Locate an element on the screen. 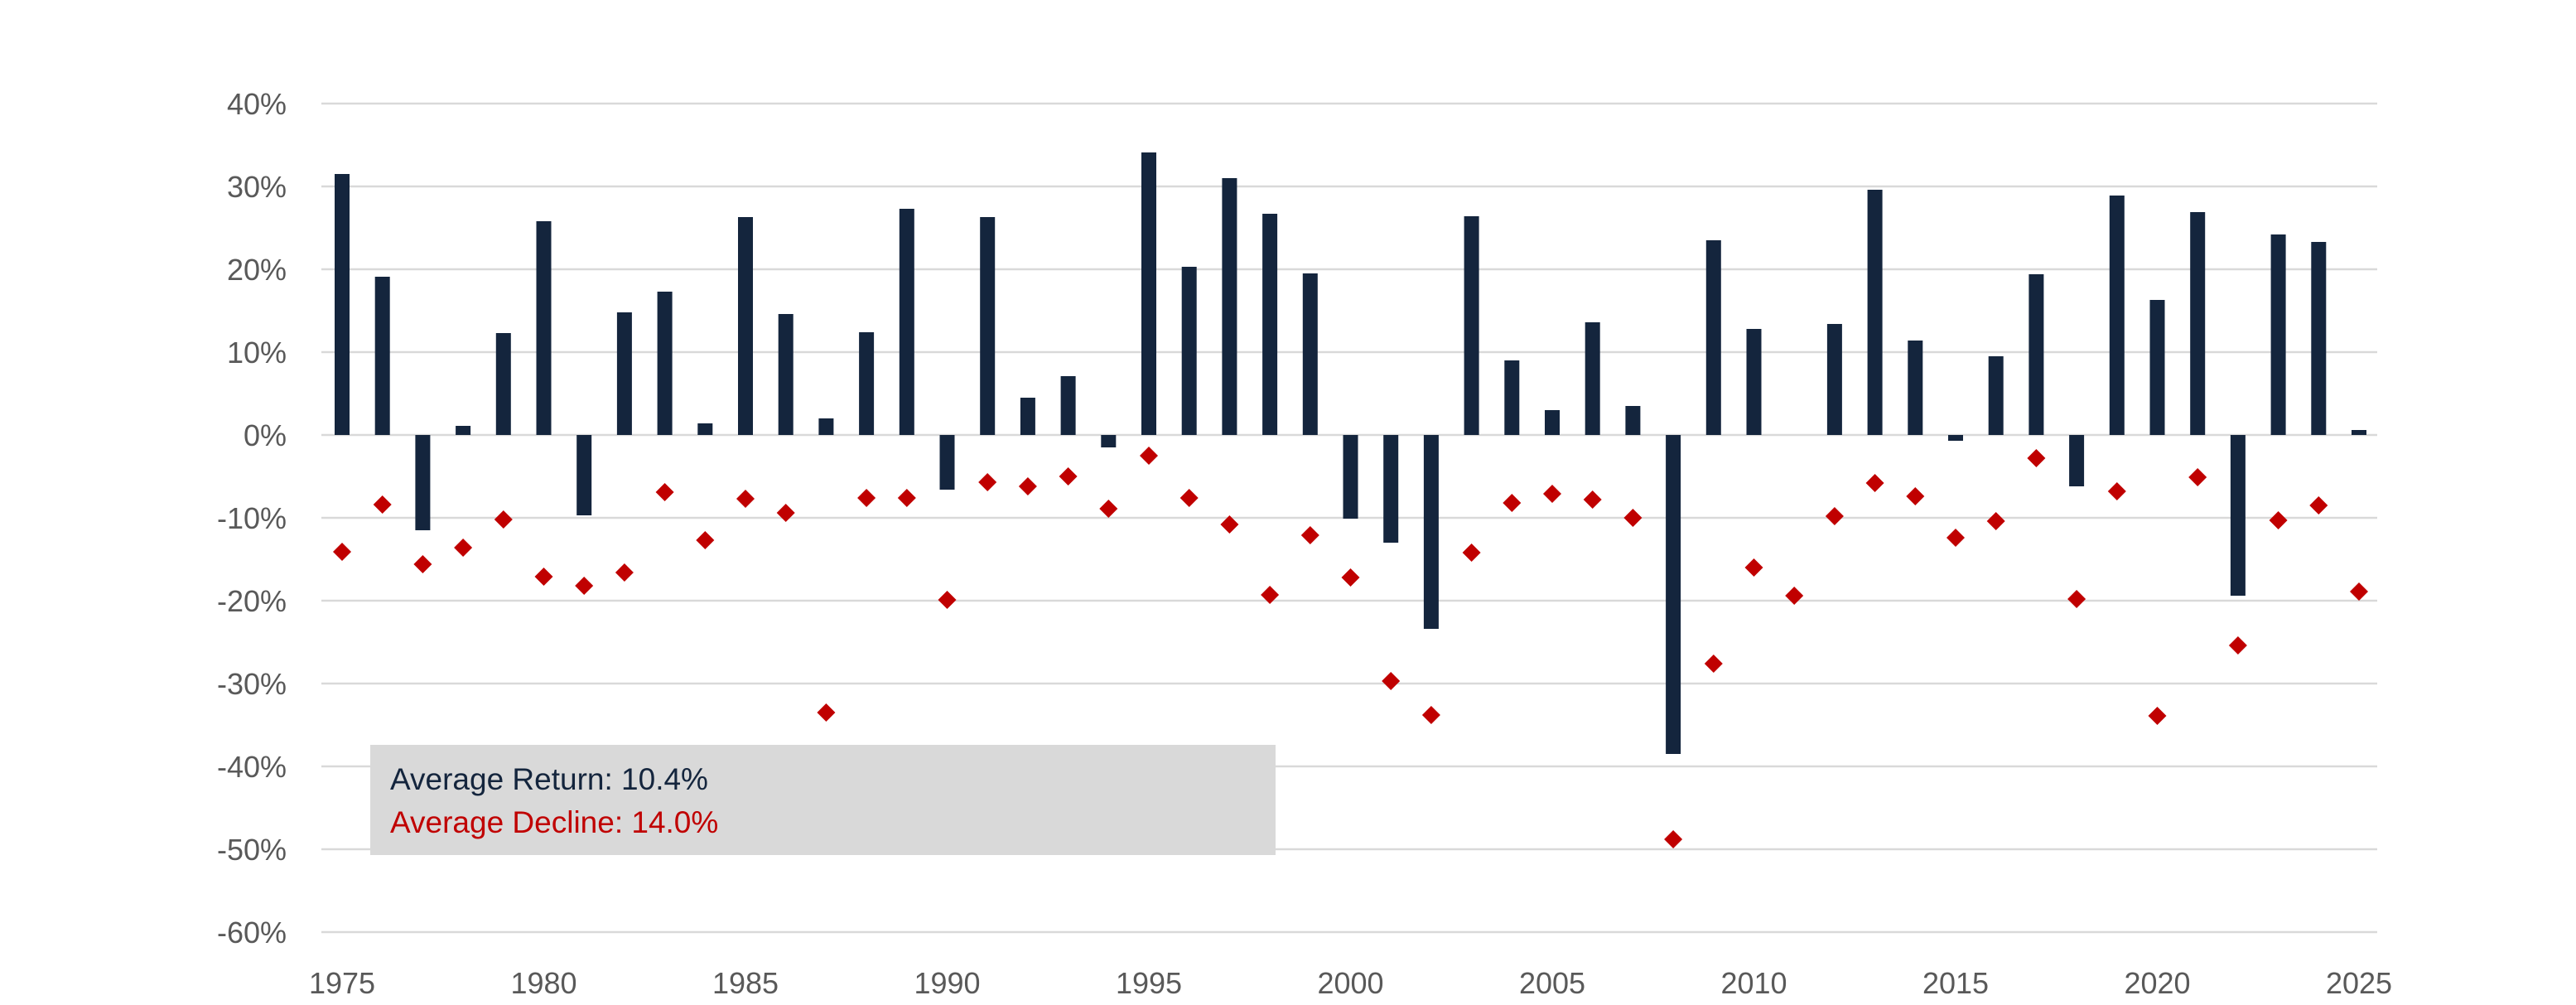 This screenshot has height=1005, width=2576. y-tick-label: -50% is located at coordinates (252, 850).